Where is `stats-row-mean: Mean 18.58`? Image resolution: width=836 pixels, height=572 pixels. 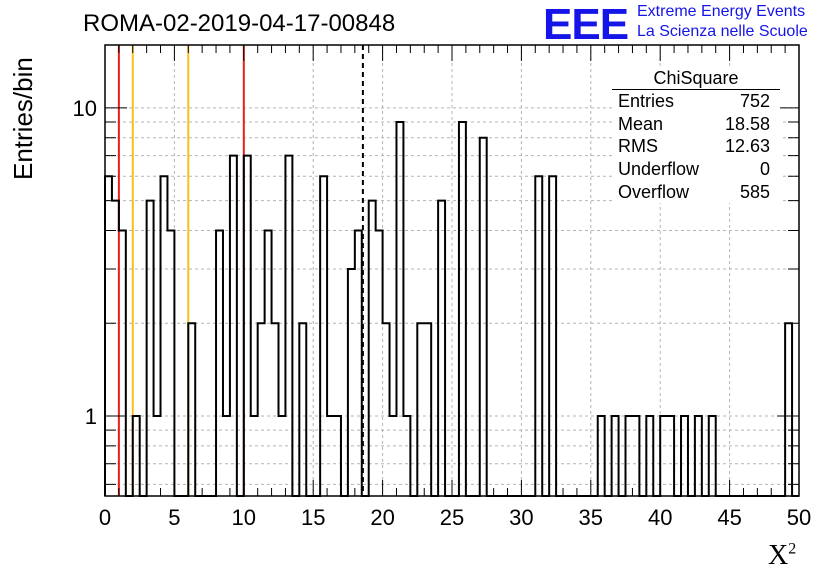
stats-row-mean: Mean 18.58 is located at coordinates (694, 123).